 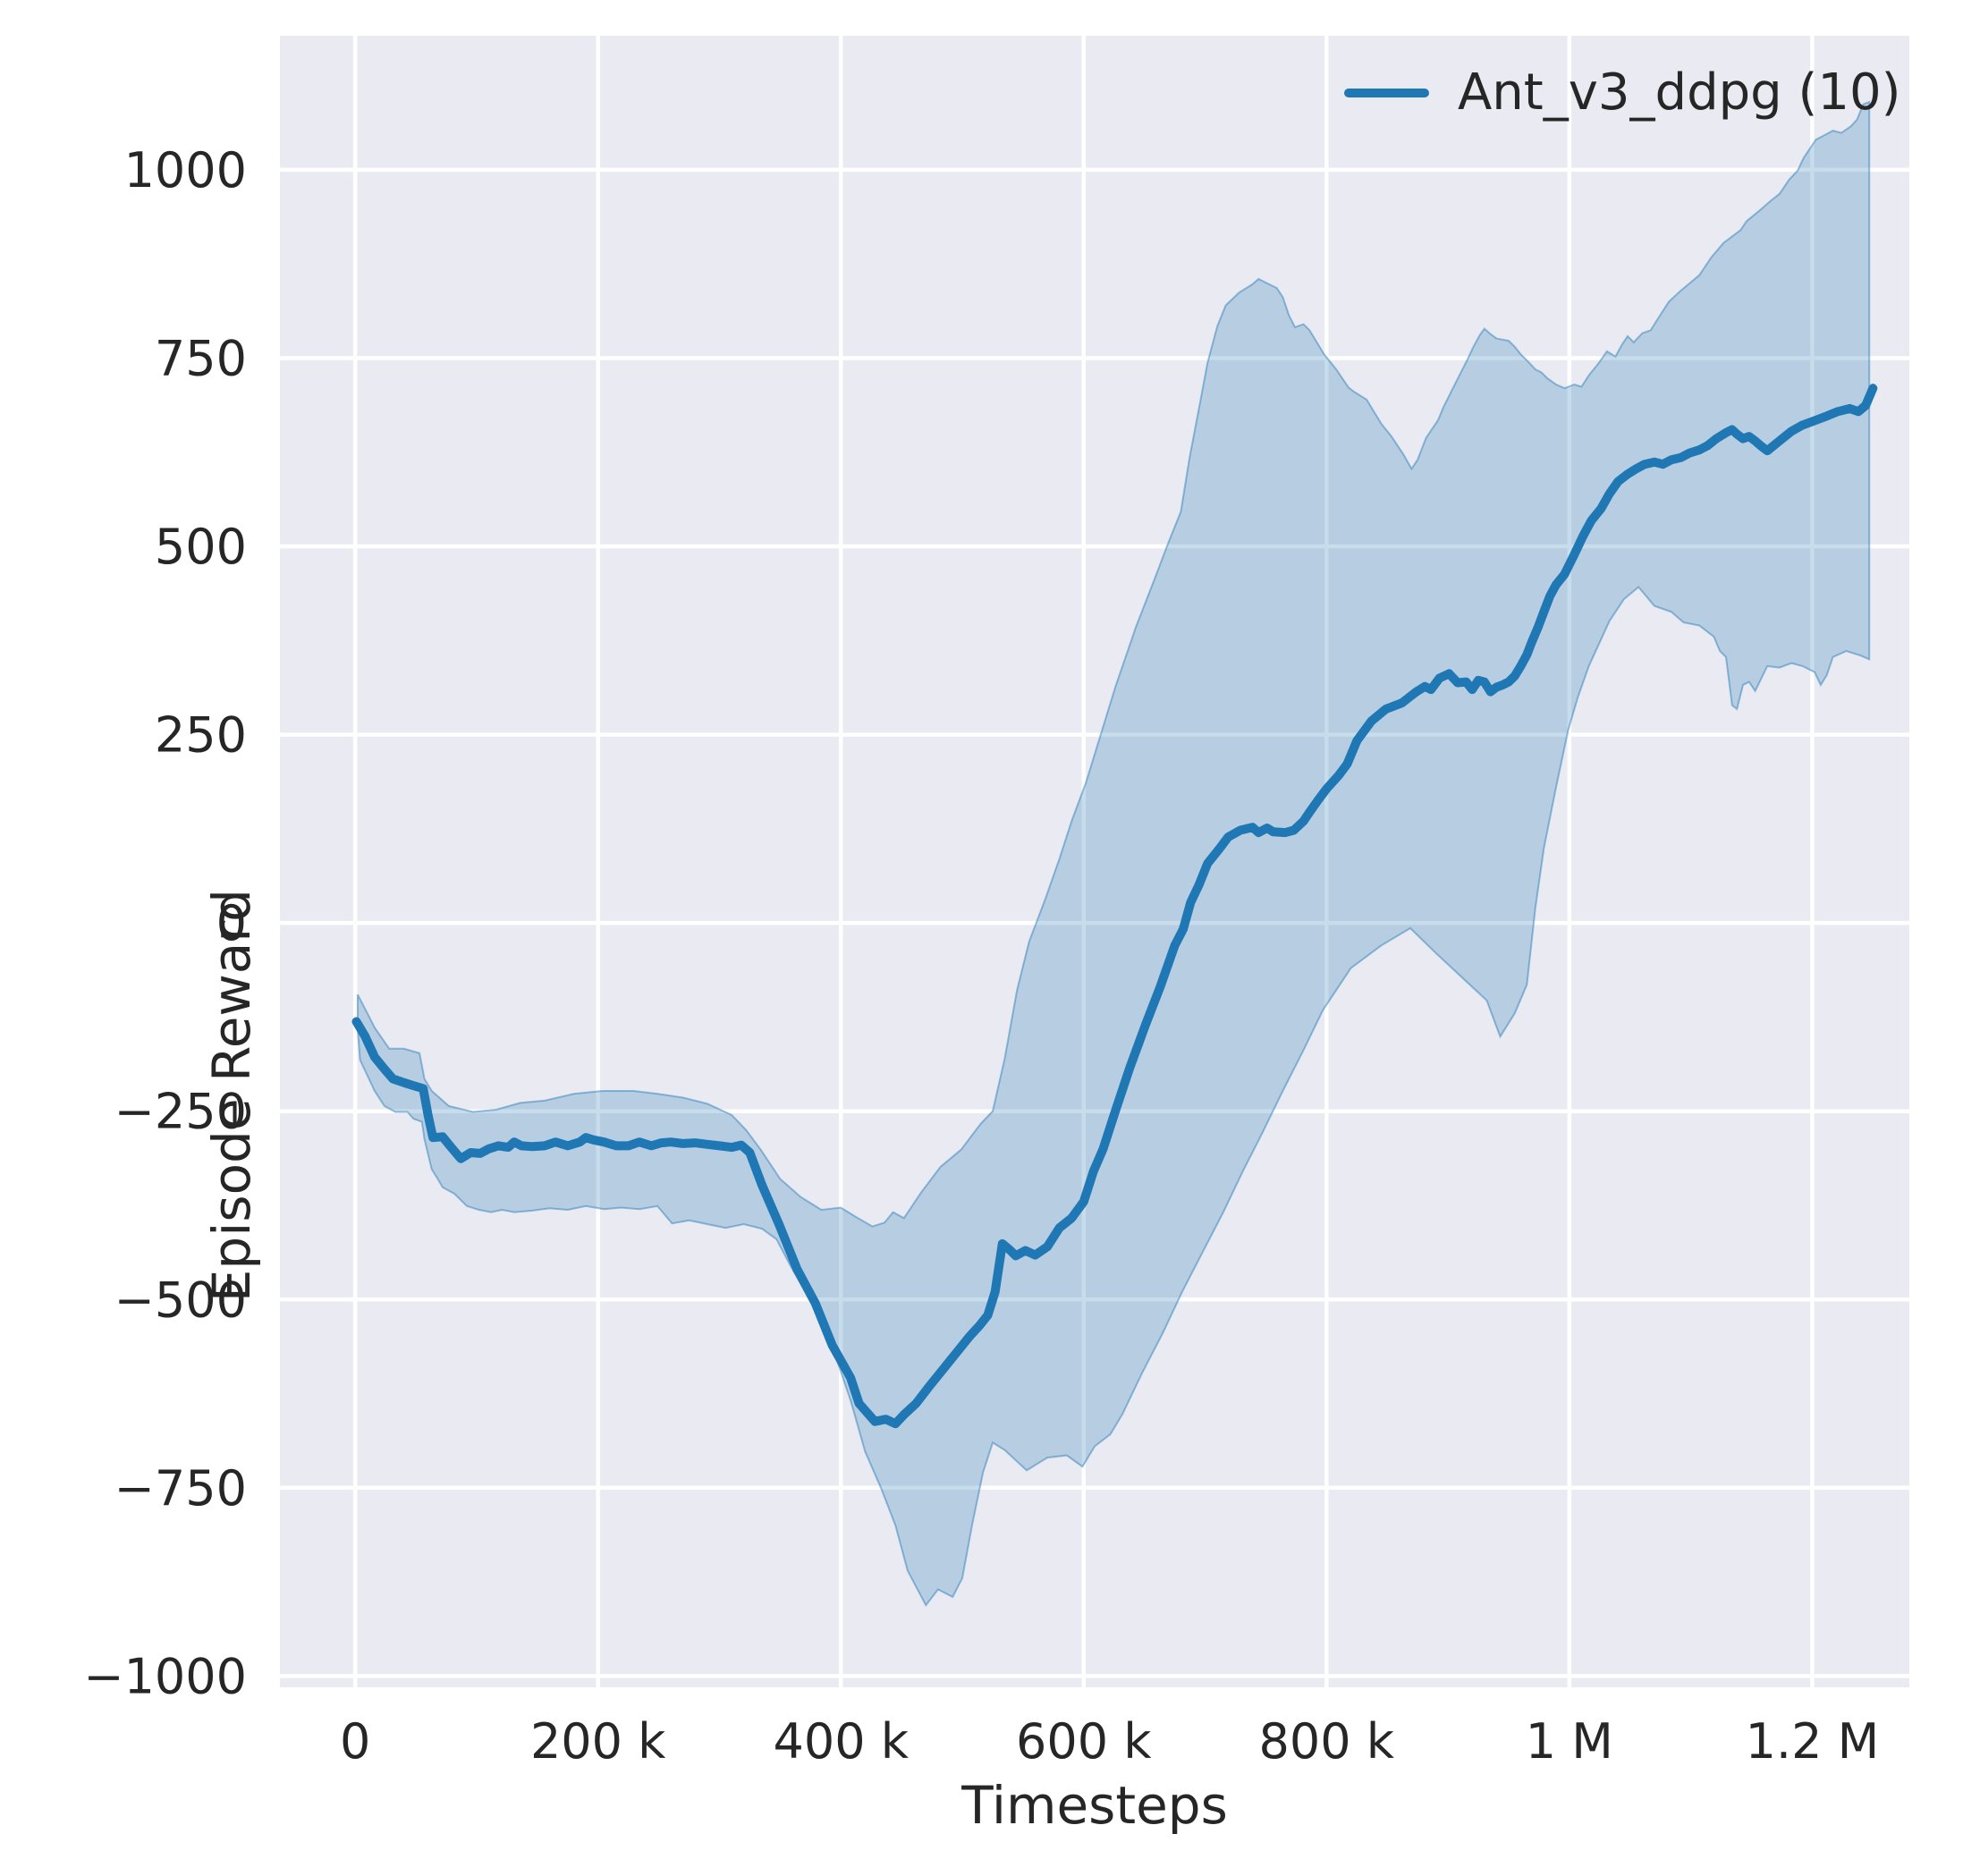 What do you see at coordinates (1084, 1742) in the screenshot?
I see `x-tick-label: 600 k` at bounding box center [1084, 1742].